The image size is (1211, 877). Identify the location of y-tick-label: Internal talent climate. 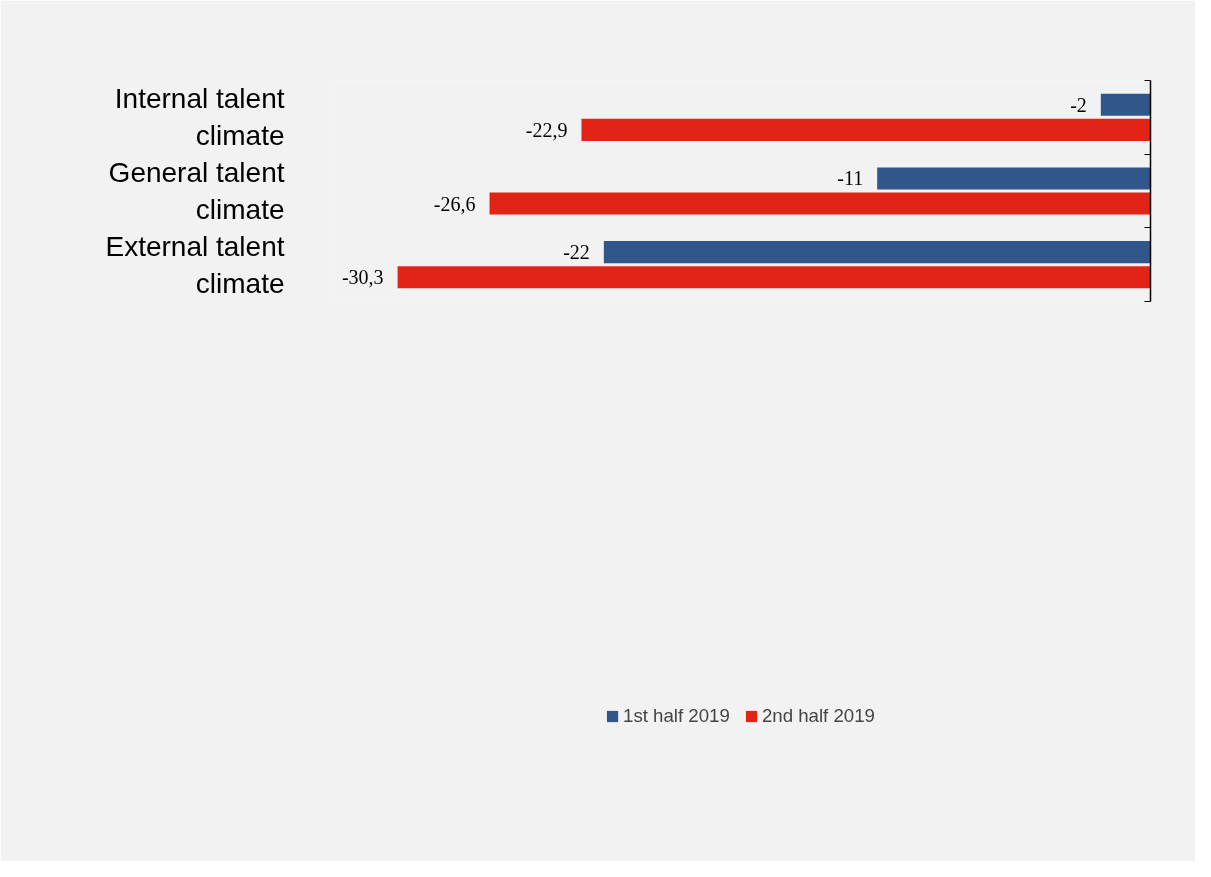
(199, 117).